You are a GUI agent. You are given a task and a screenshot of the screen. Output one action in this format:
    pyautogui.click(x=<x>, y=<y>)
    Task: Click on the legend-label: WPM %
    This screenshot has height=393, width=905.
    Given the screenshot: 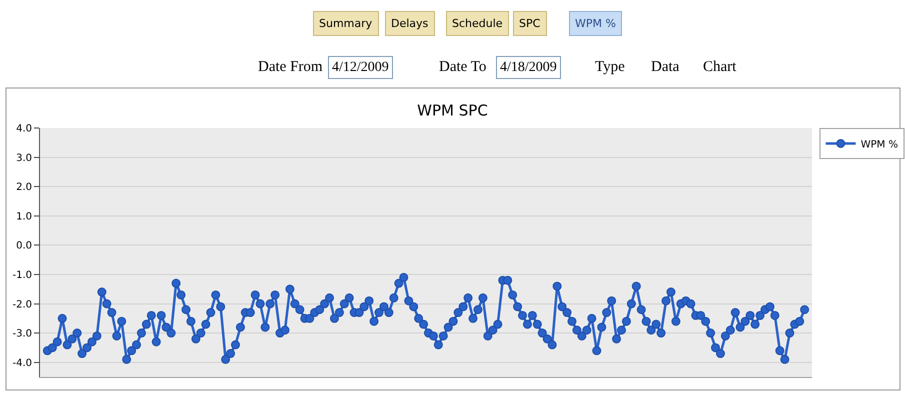 What is the action you would take?
    pyautogui.click(x=879, y=144)
    